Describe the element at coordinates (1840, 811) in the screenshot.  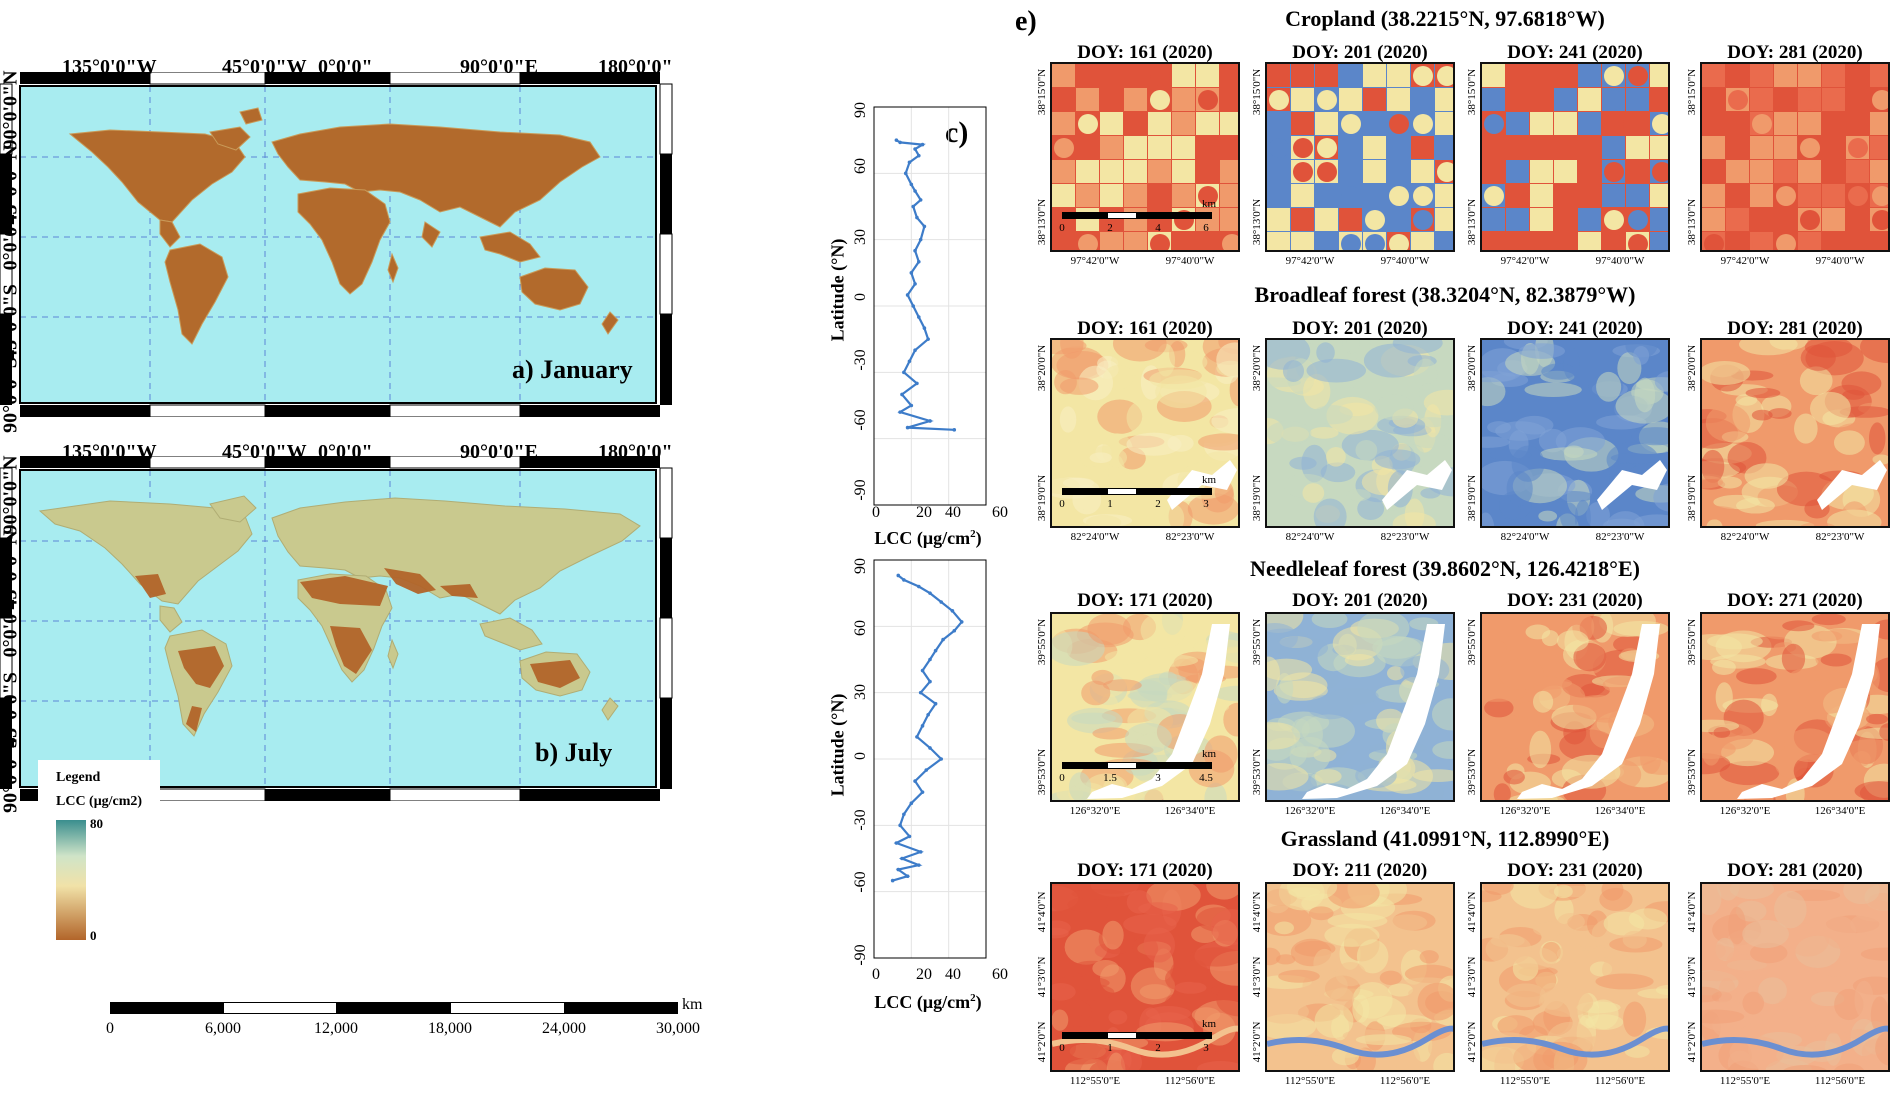
I see `site-2-tile-3-lon-1: 126°34'0"E` at that location.